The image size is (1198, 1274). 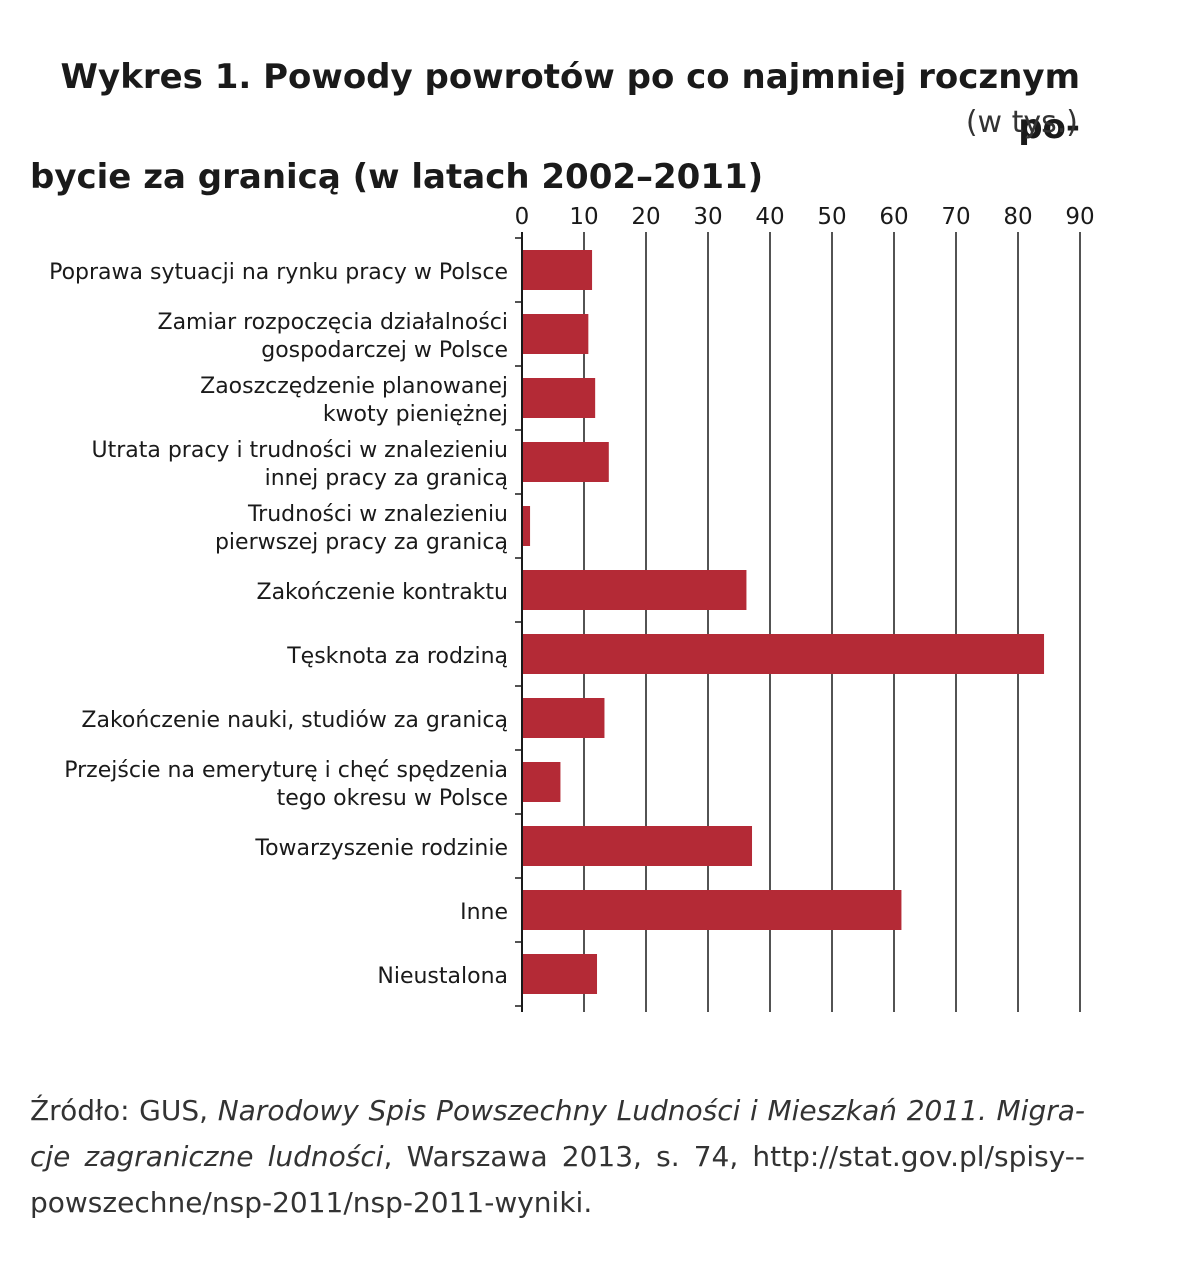 What do you see at coordinates (769, 217) in the screenshot?
I see `tick-label-40: 40` at bounding box center [769, 217].